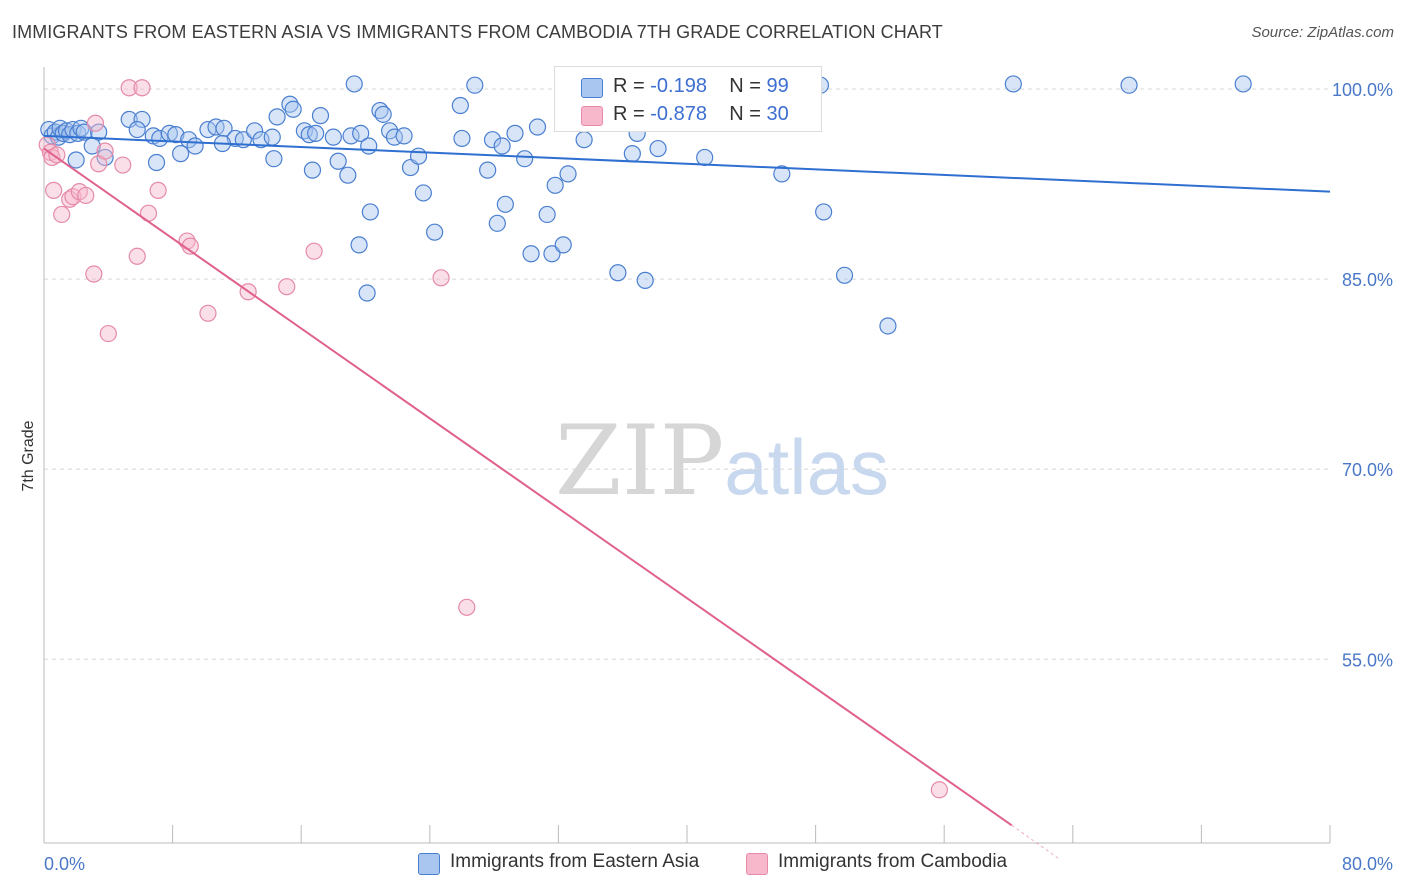 This screenshot has height=892, width=1406. I want to click on watermark: ZIPatlas, so click(722, 461).